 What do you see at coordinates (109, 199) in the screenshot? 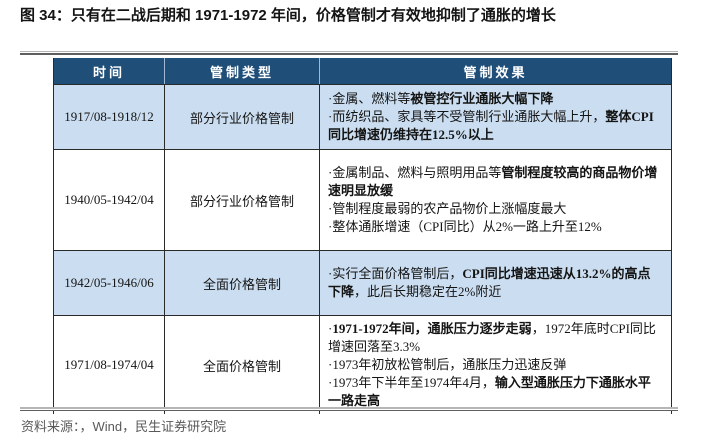
I see `time-cell: 1940/05-1942/04` at bounding box center [109, 199].